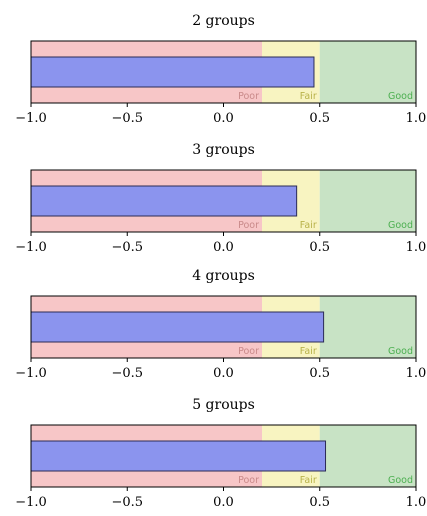 The image size is (427, 516). Describe the element at coordinates (223, 405) in the screenshot. I see `panel-title: 5 groups` at that location.